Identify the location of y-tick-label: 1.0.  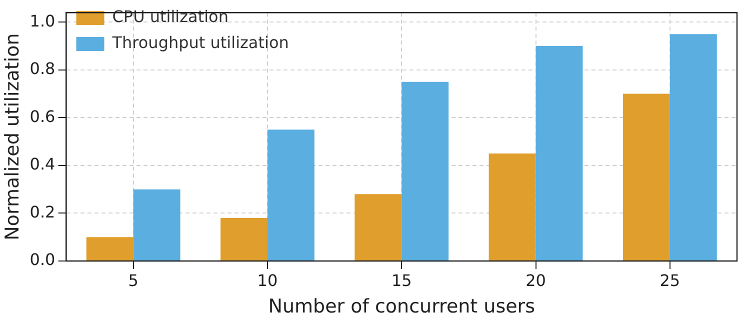
(43, 20).